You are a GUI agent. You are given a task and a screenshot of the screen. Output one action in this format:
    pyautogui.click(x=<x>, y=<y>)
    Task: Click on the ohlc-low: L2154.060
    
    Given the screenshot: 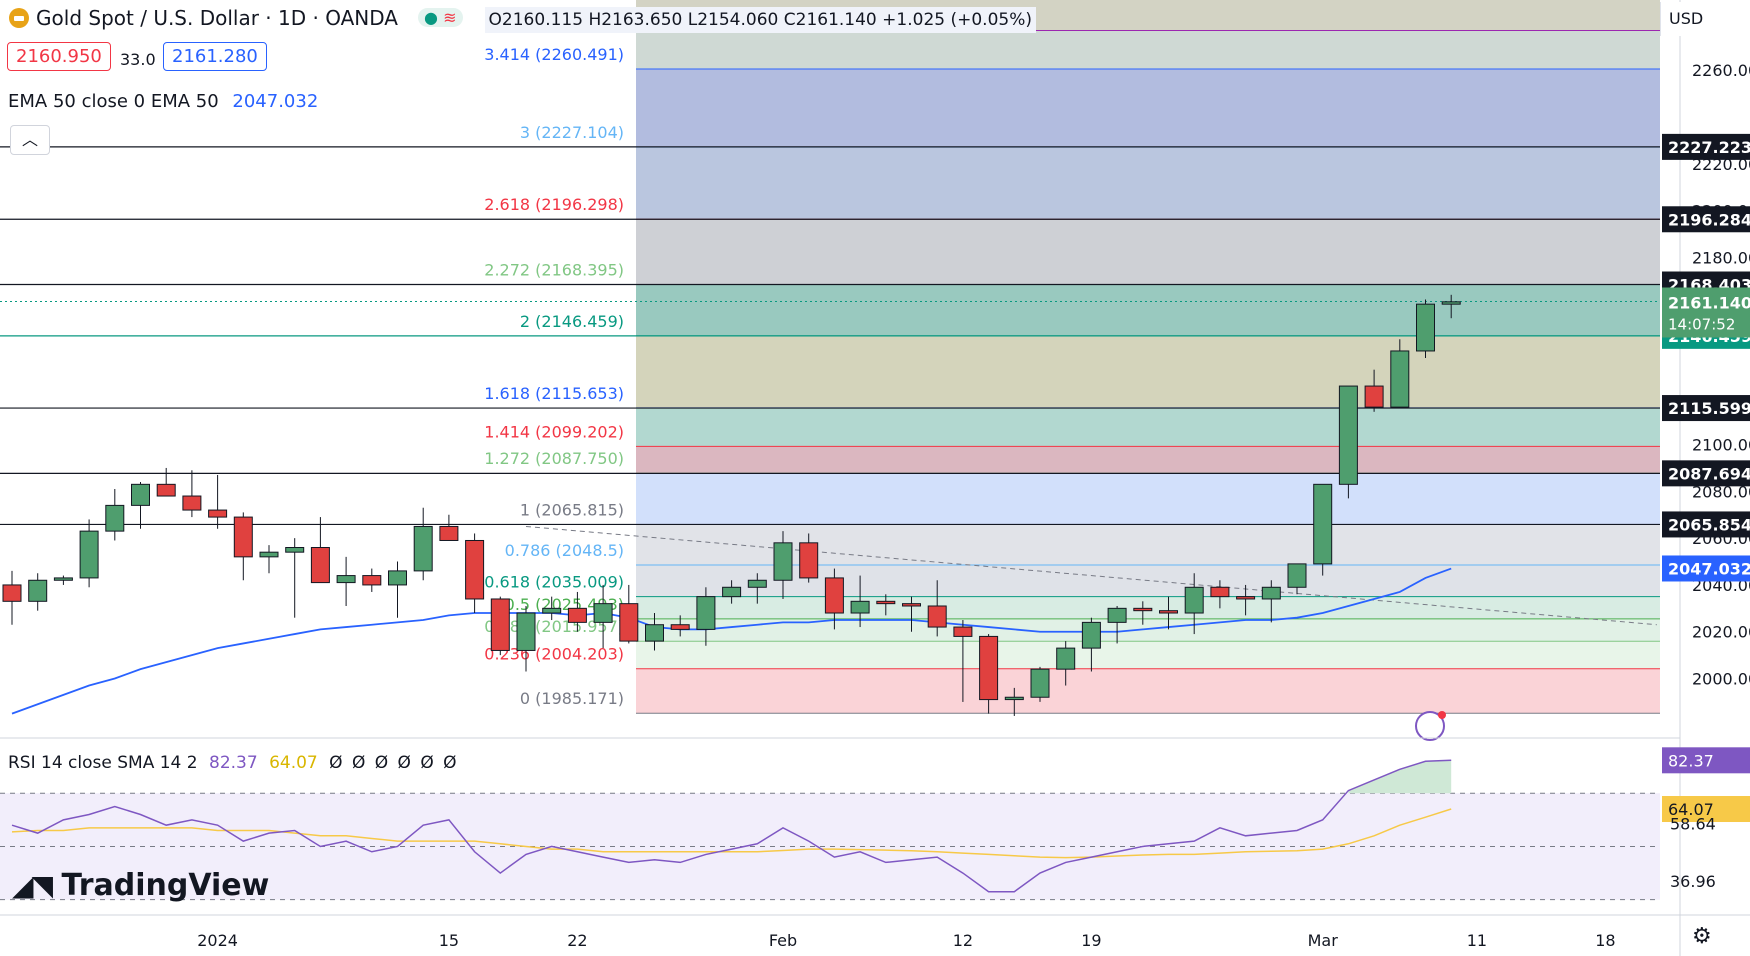 What is the action you would take?
    pyautogui.click(x=733, y=20)
    